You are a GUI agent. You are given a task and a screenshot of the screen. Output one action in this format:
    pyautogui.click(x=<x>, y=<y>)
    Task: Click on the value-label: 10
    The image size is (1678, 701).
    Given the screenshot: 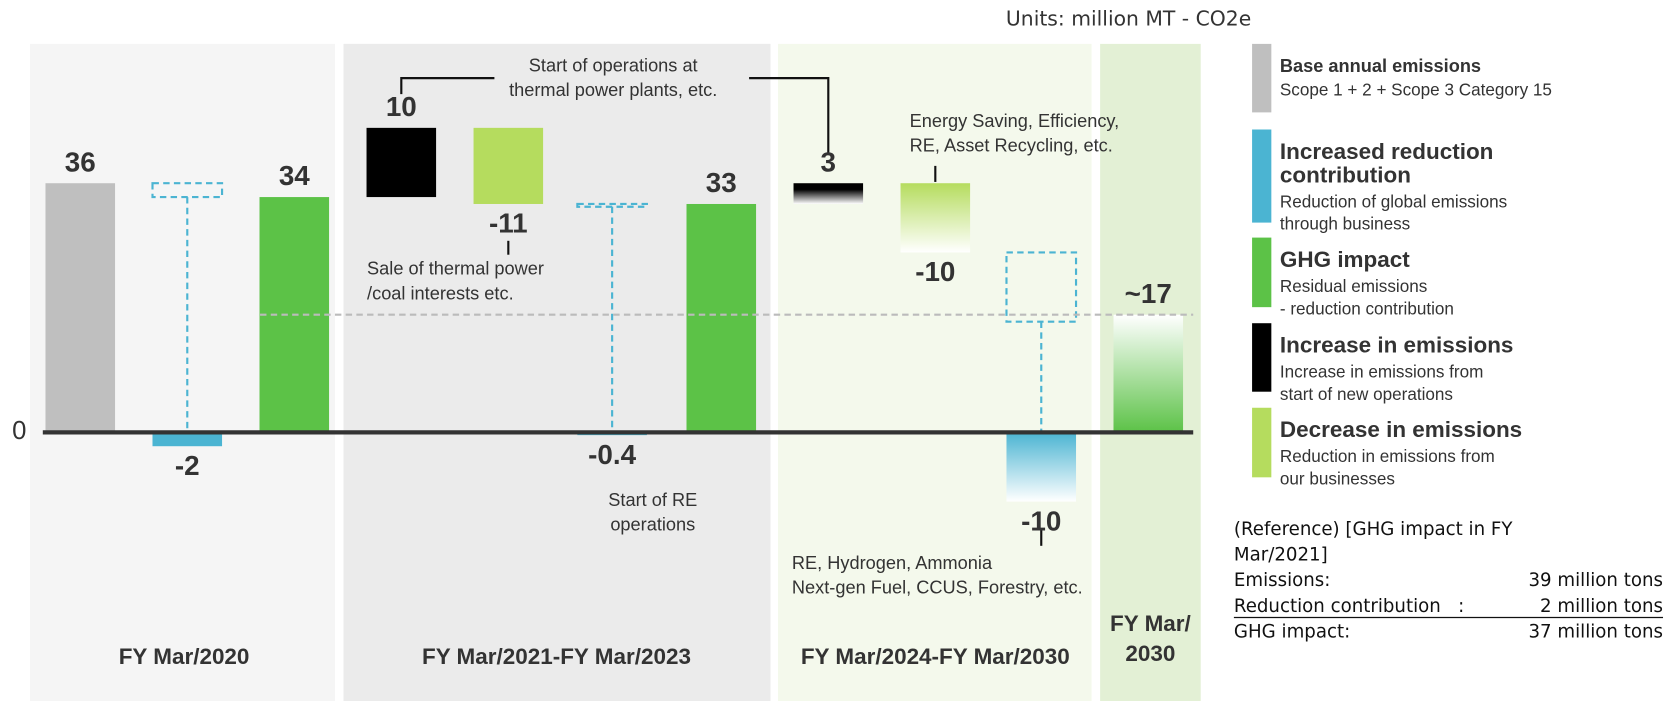 What is the action you would take?
    pyautogui.click(x=401, y=106)
    